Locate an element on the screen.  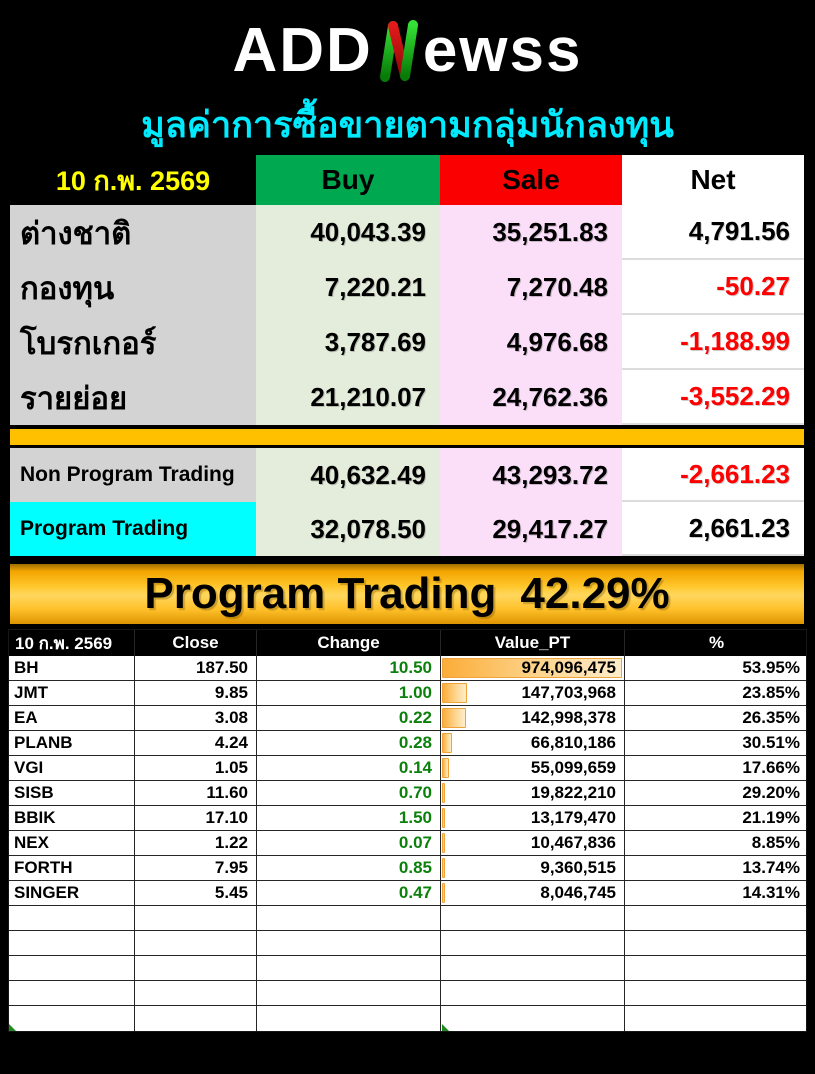
percent-value: 17.66% is located at coordinates (771, 767).